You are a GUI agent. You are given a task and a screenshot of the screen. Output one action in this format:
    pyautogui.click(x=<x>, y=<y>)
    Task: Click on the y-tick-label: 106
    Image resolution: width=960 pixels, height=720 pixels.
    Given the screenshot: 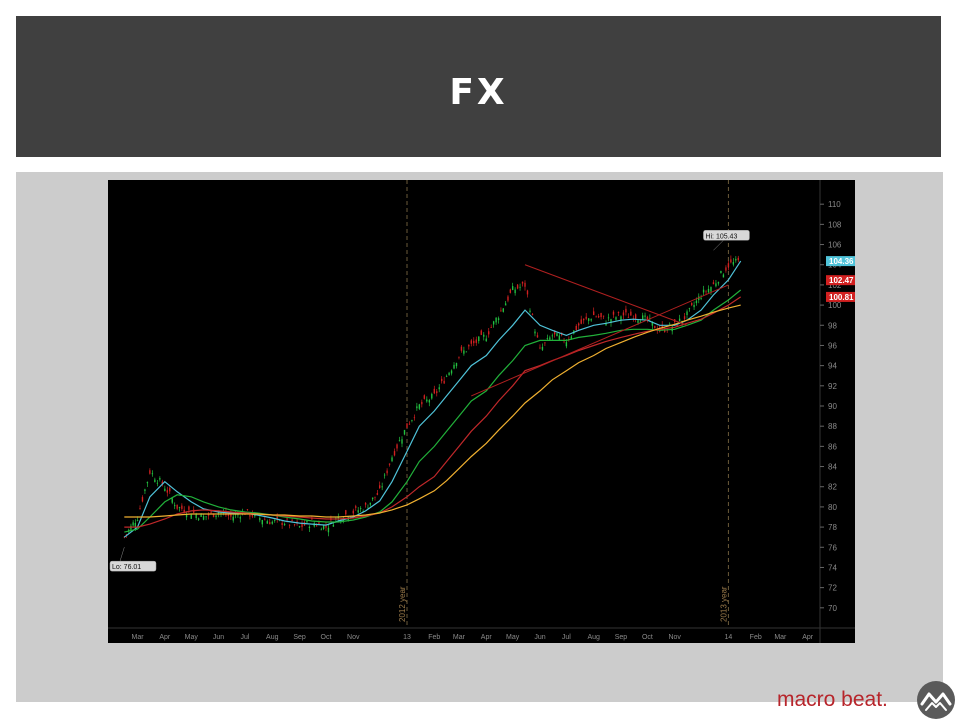 What is the action you would take?
    pyautogui.click(x=835, y=245)
    